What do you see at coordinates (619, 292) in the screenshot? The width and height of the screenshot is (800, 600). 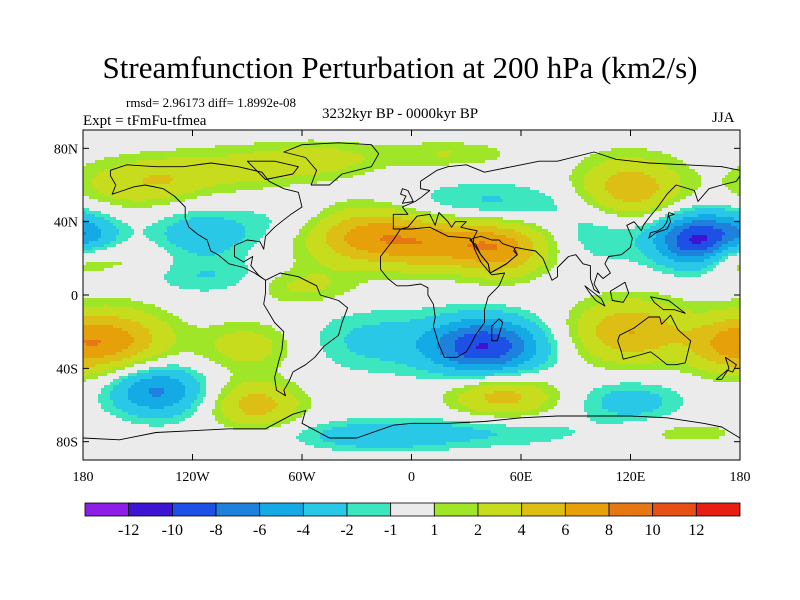 I see `coastline-borneo` at bounding box center [619, 292].